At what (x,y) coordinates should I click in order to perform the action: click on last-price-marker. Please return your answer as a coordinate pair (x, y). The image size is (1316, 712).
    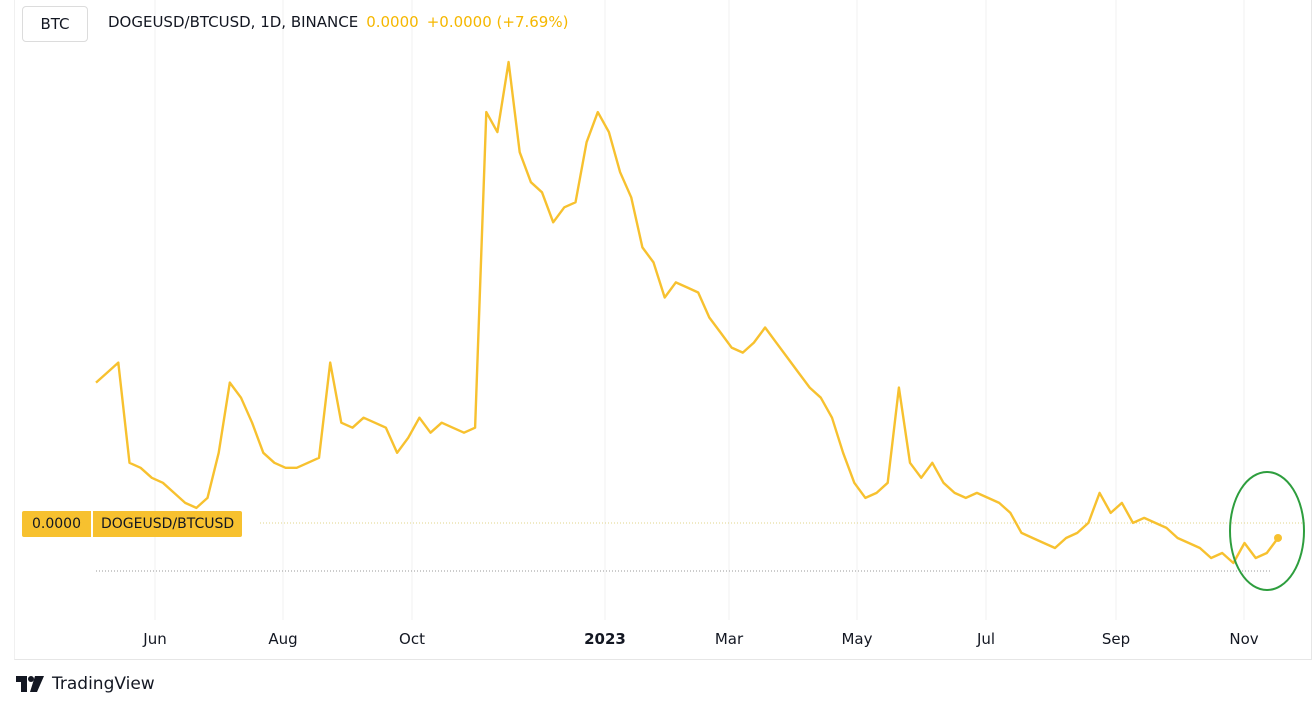
    Looking at the image, I should click on (1278, 537).